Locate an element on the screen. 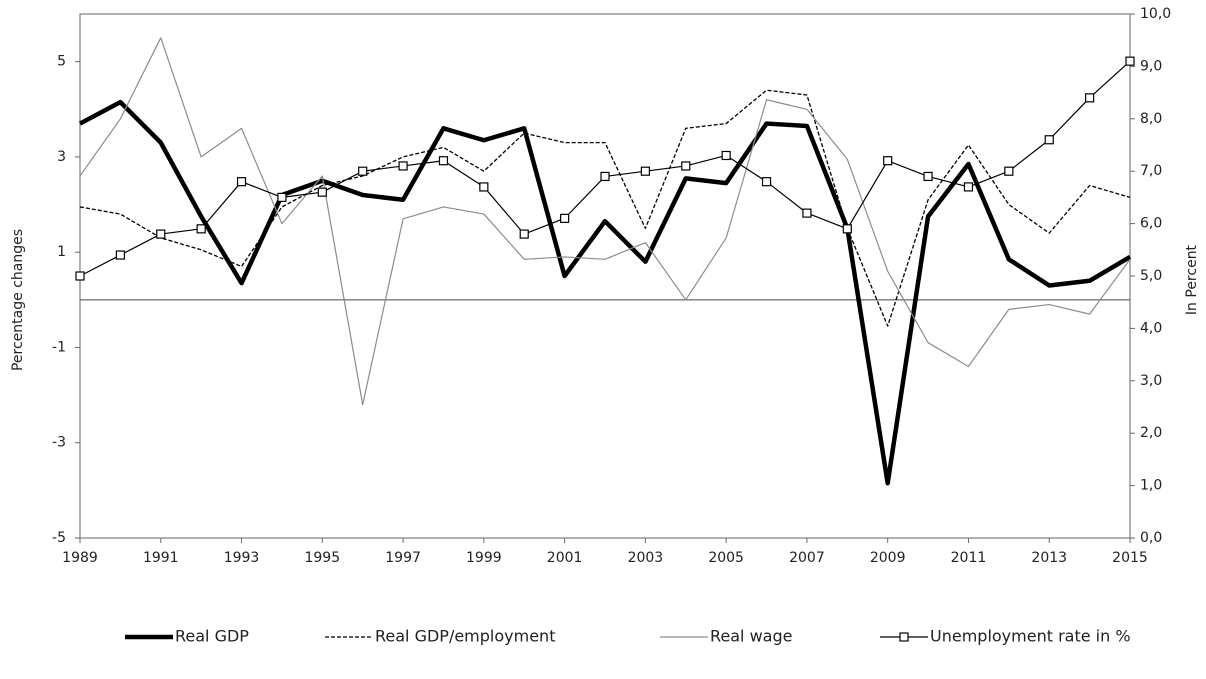 Image resolution: width=1206 pixels, height=679 pixels. y-tick-label: -3 is located at coordinates (59, 443).